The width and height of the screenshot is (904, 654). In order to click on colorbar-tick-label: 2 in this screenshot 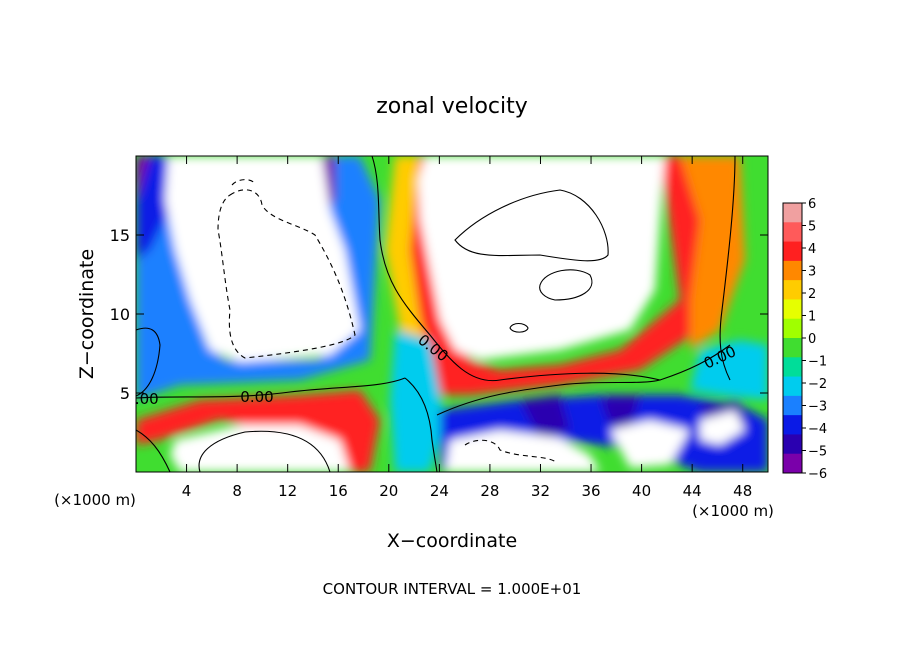, I will do `click(812, 294)`.